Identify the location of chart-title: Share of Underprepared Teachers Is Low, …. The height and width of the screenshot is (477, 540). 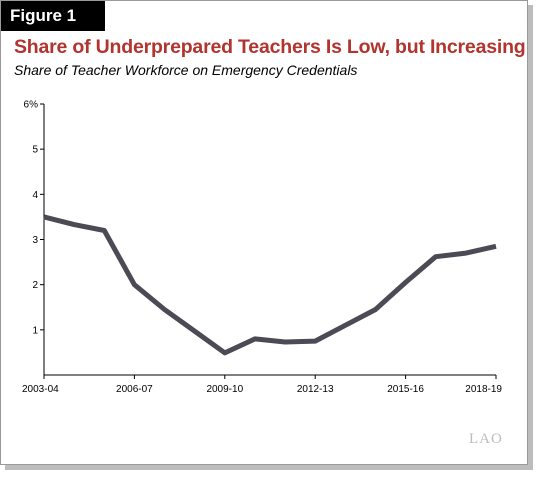
(270, 47).